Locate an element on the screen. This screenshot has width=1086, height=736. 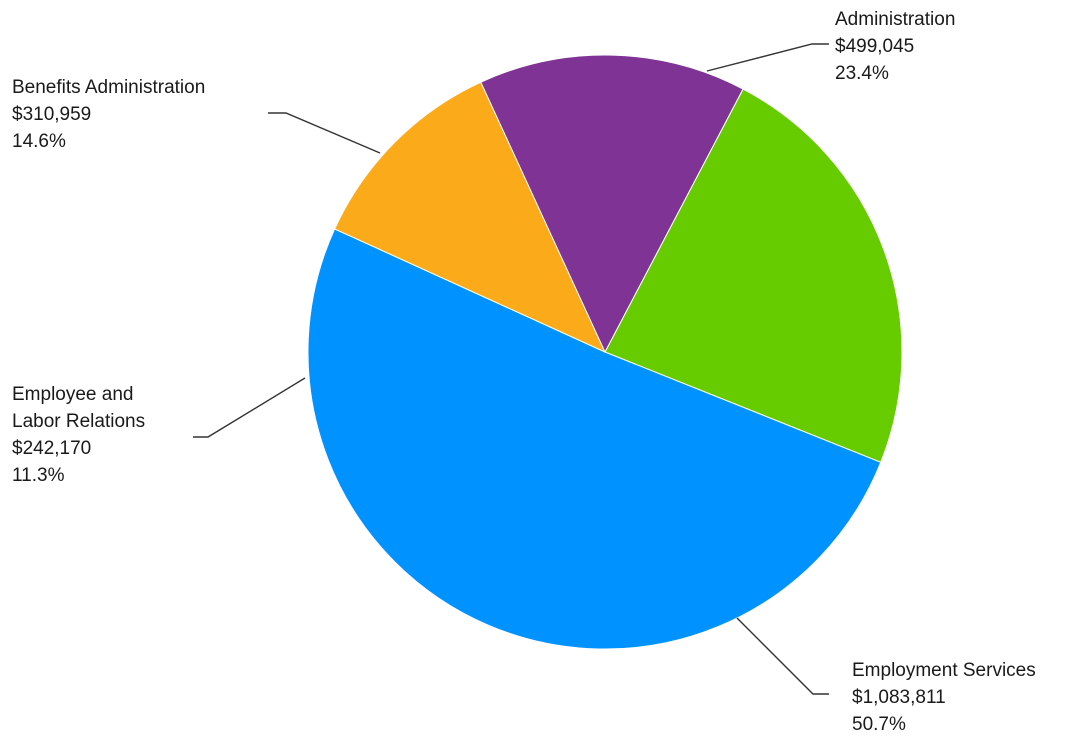
leader-line-administration is located at coordinates (767, 57).